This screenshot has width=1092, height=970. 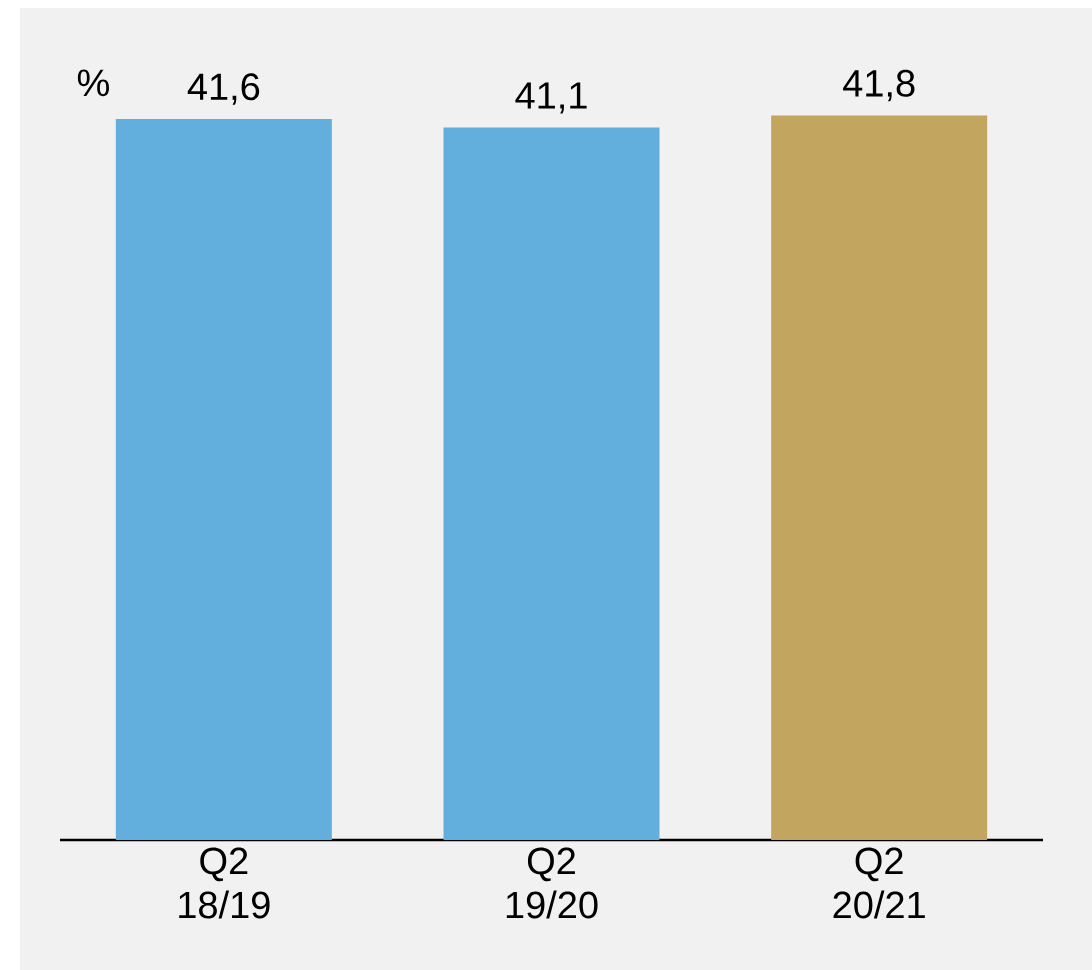 What do you see at coordinates (93, 83) in the screenshot?
I see `y-axis-title: %` at bounding box center [93, 83].